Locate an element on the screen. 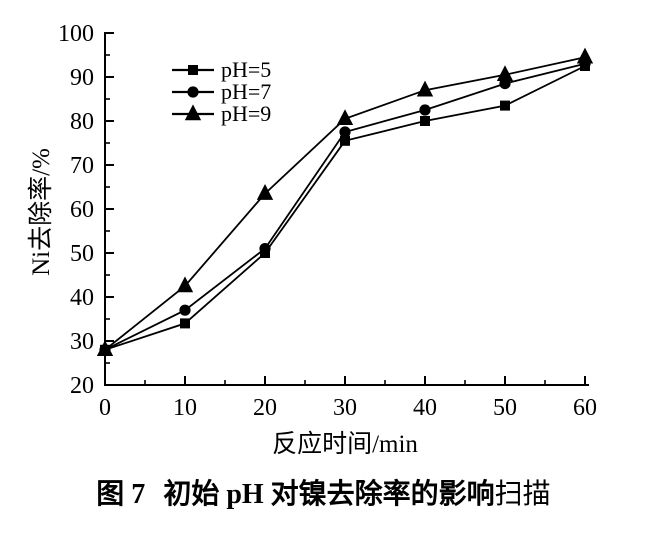  y-tick-label: 80 is located at coordinates (82, 122).